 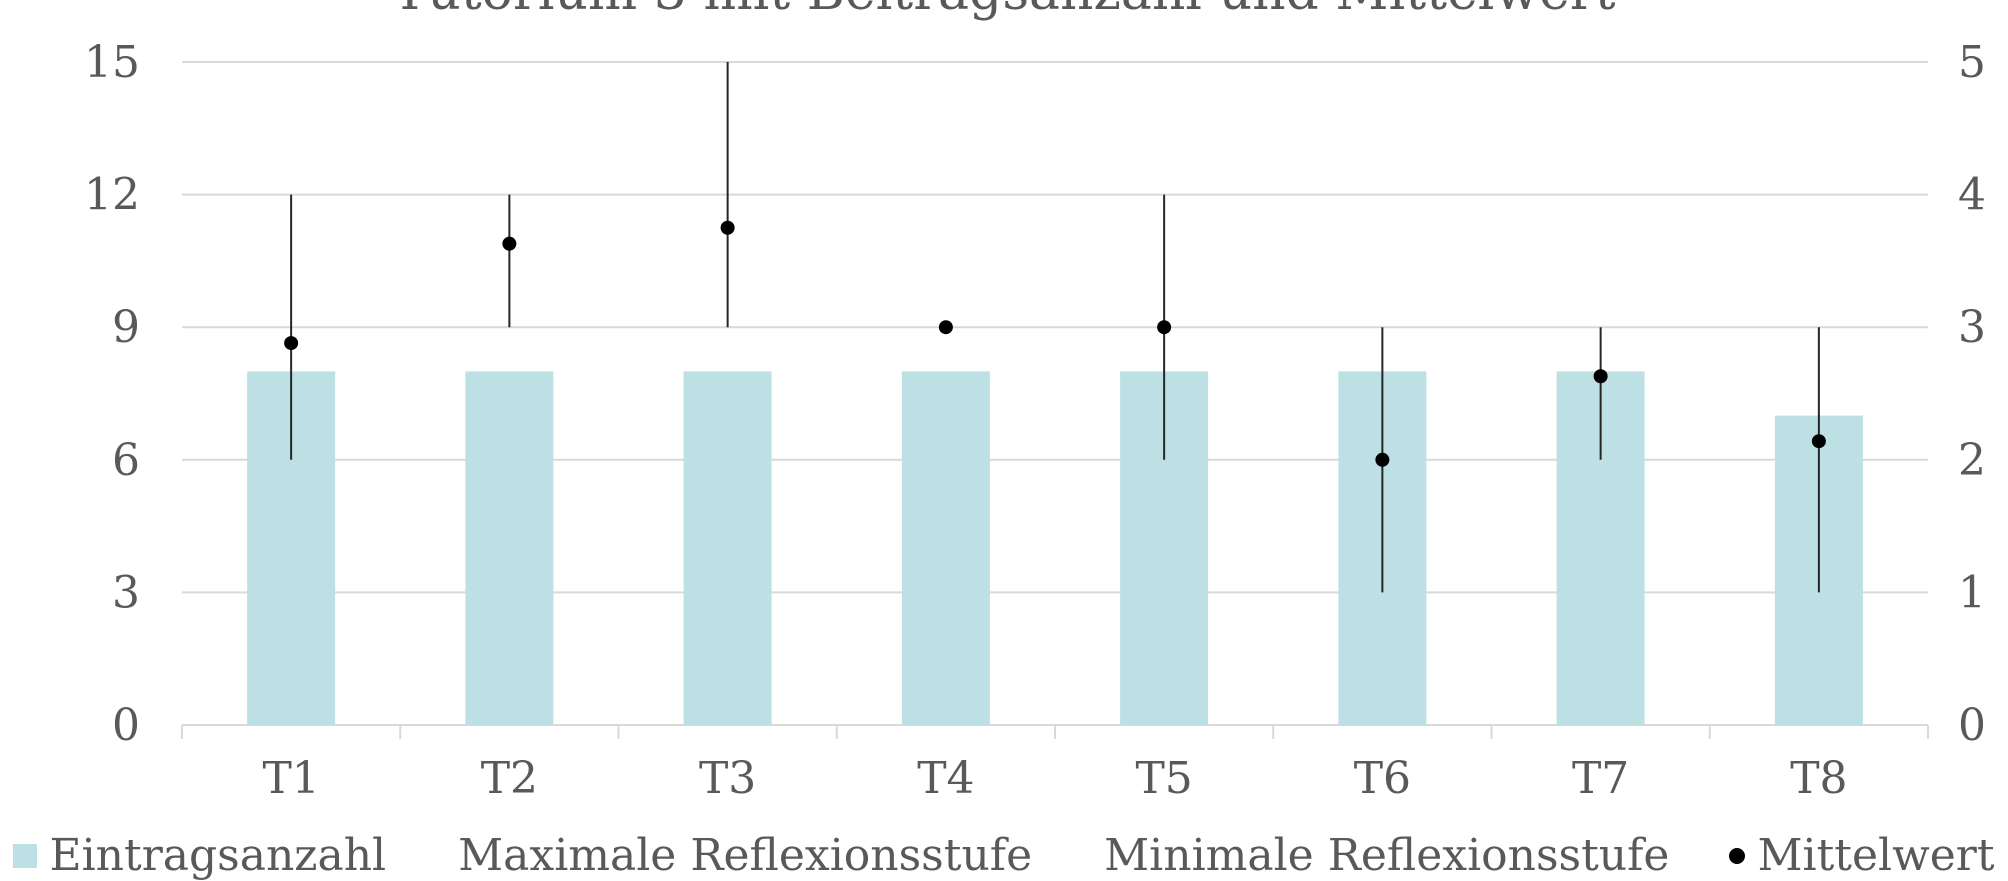 What do you see at coordinates (1876, 855) in the screenshot?
I see `legend-label: Mittelwert` at bounding box center [1876, 855].